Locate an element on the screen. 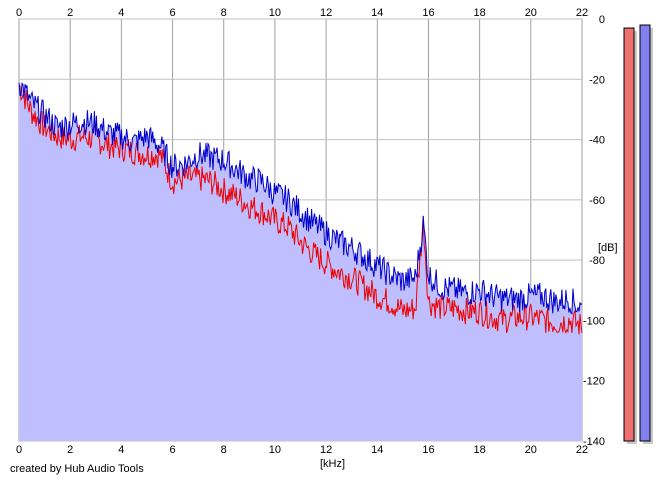  x-tick-label-bottom: 6 is located at coordinates (172, 450).